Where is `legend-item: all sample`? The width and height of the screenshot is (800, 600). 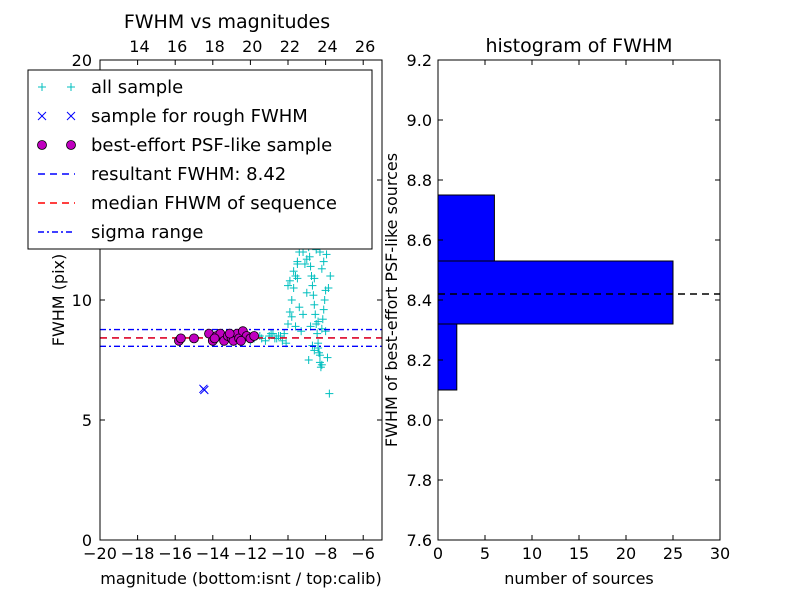
legend-item: all sample is located at coordinates (110, 87).